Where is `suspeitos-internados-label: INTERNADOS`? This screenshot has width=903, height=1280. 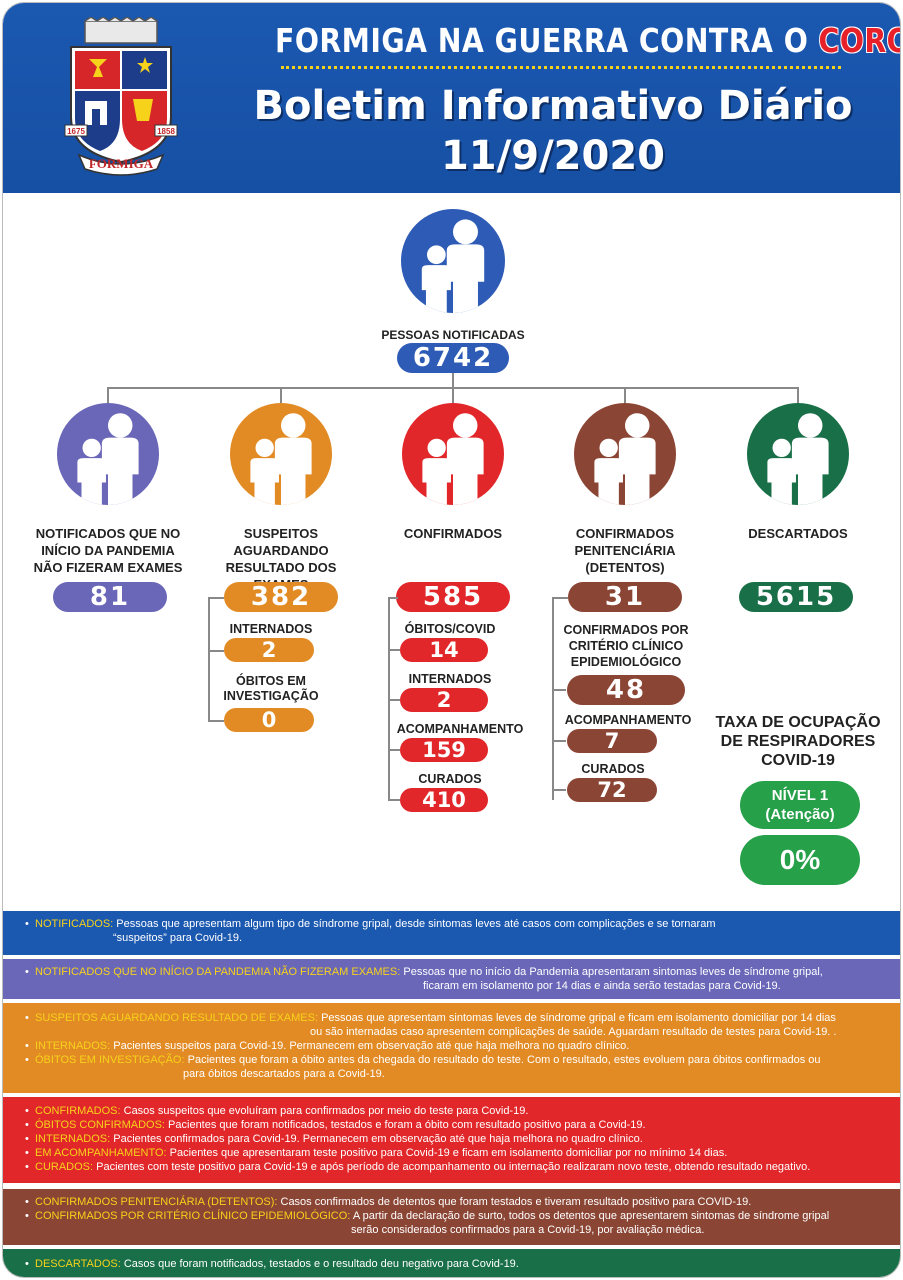 suspeitos-internados-label: INTERNADOS is located at coordinates (271, 629).